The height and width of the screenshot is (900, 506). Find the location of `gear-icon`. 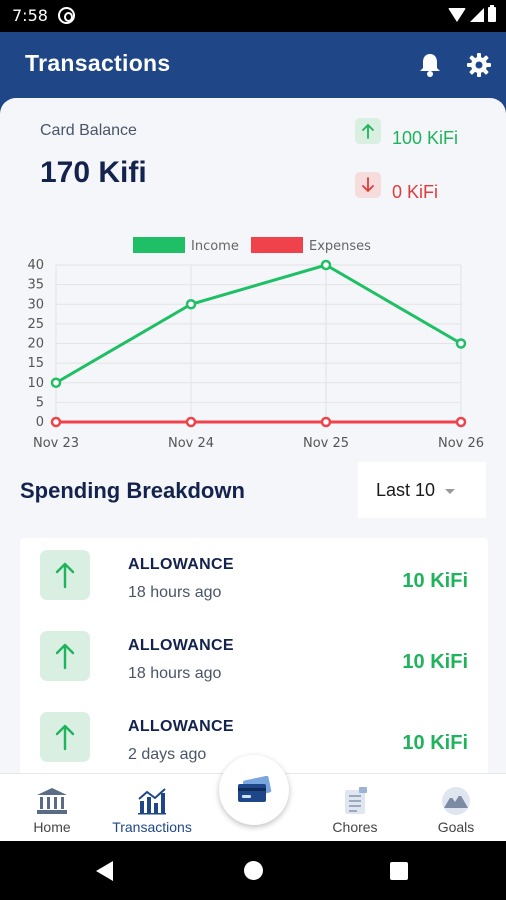

gear-icon is located at coordinates (479, 65).